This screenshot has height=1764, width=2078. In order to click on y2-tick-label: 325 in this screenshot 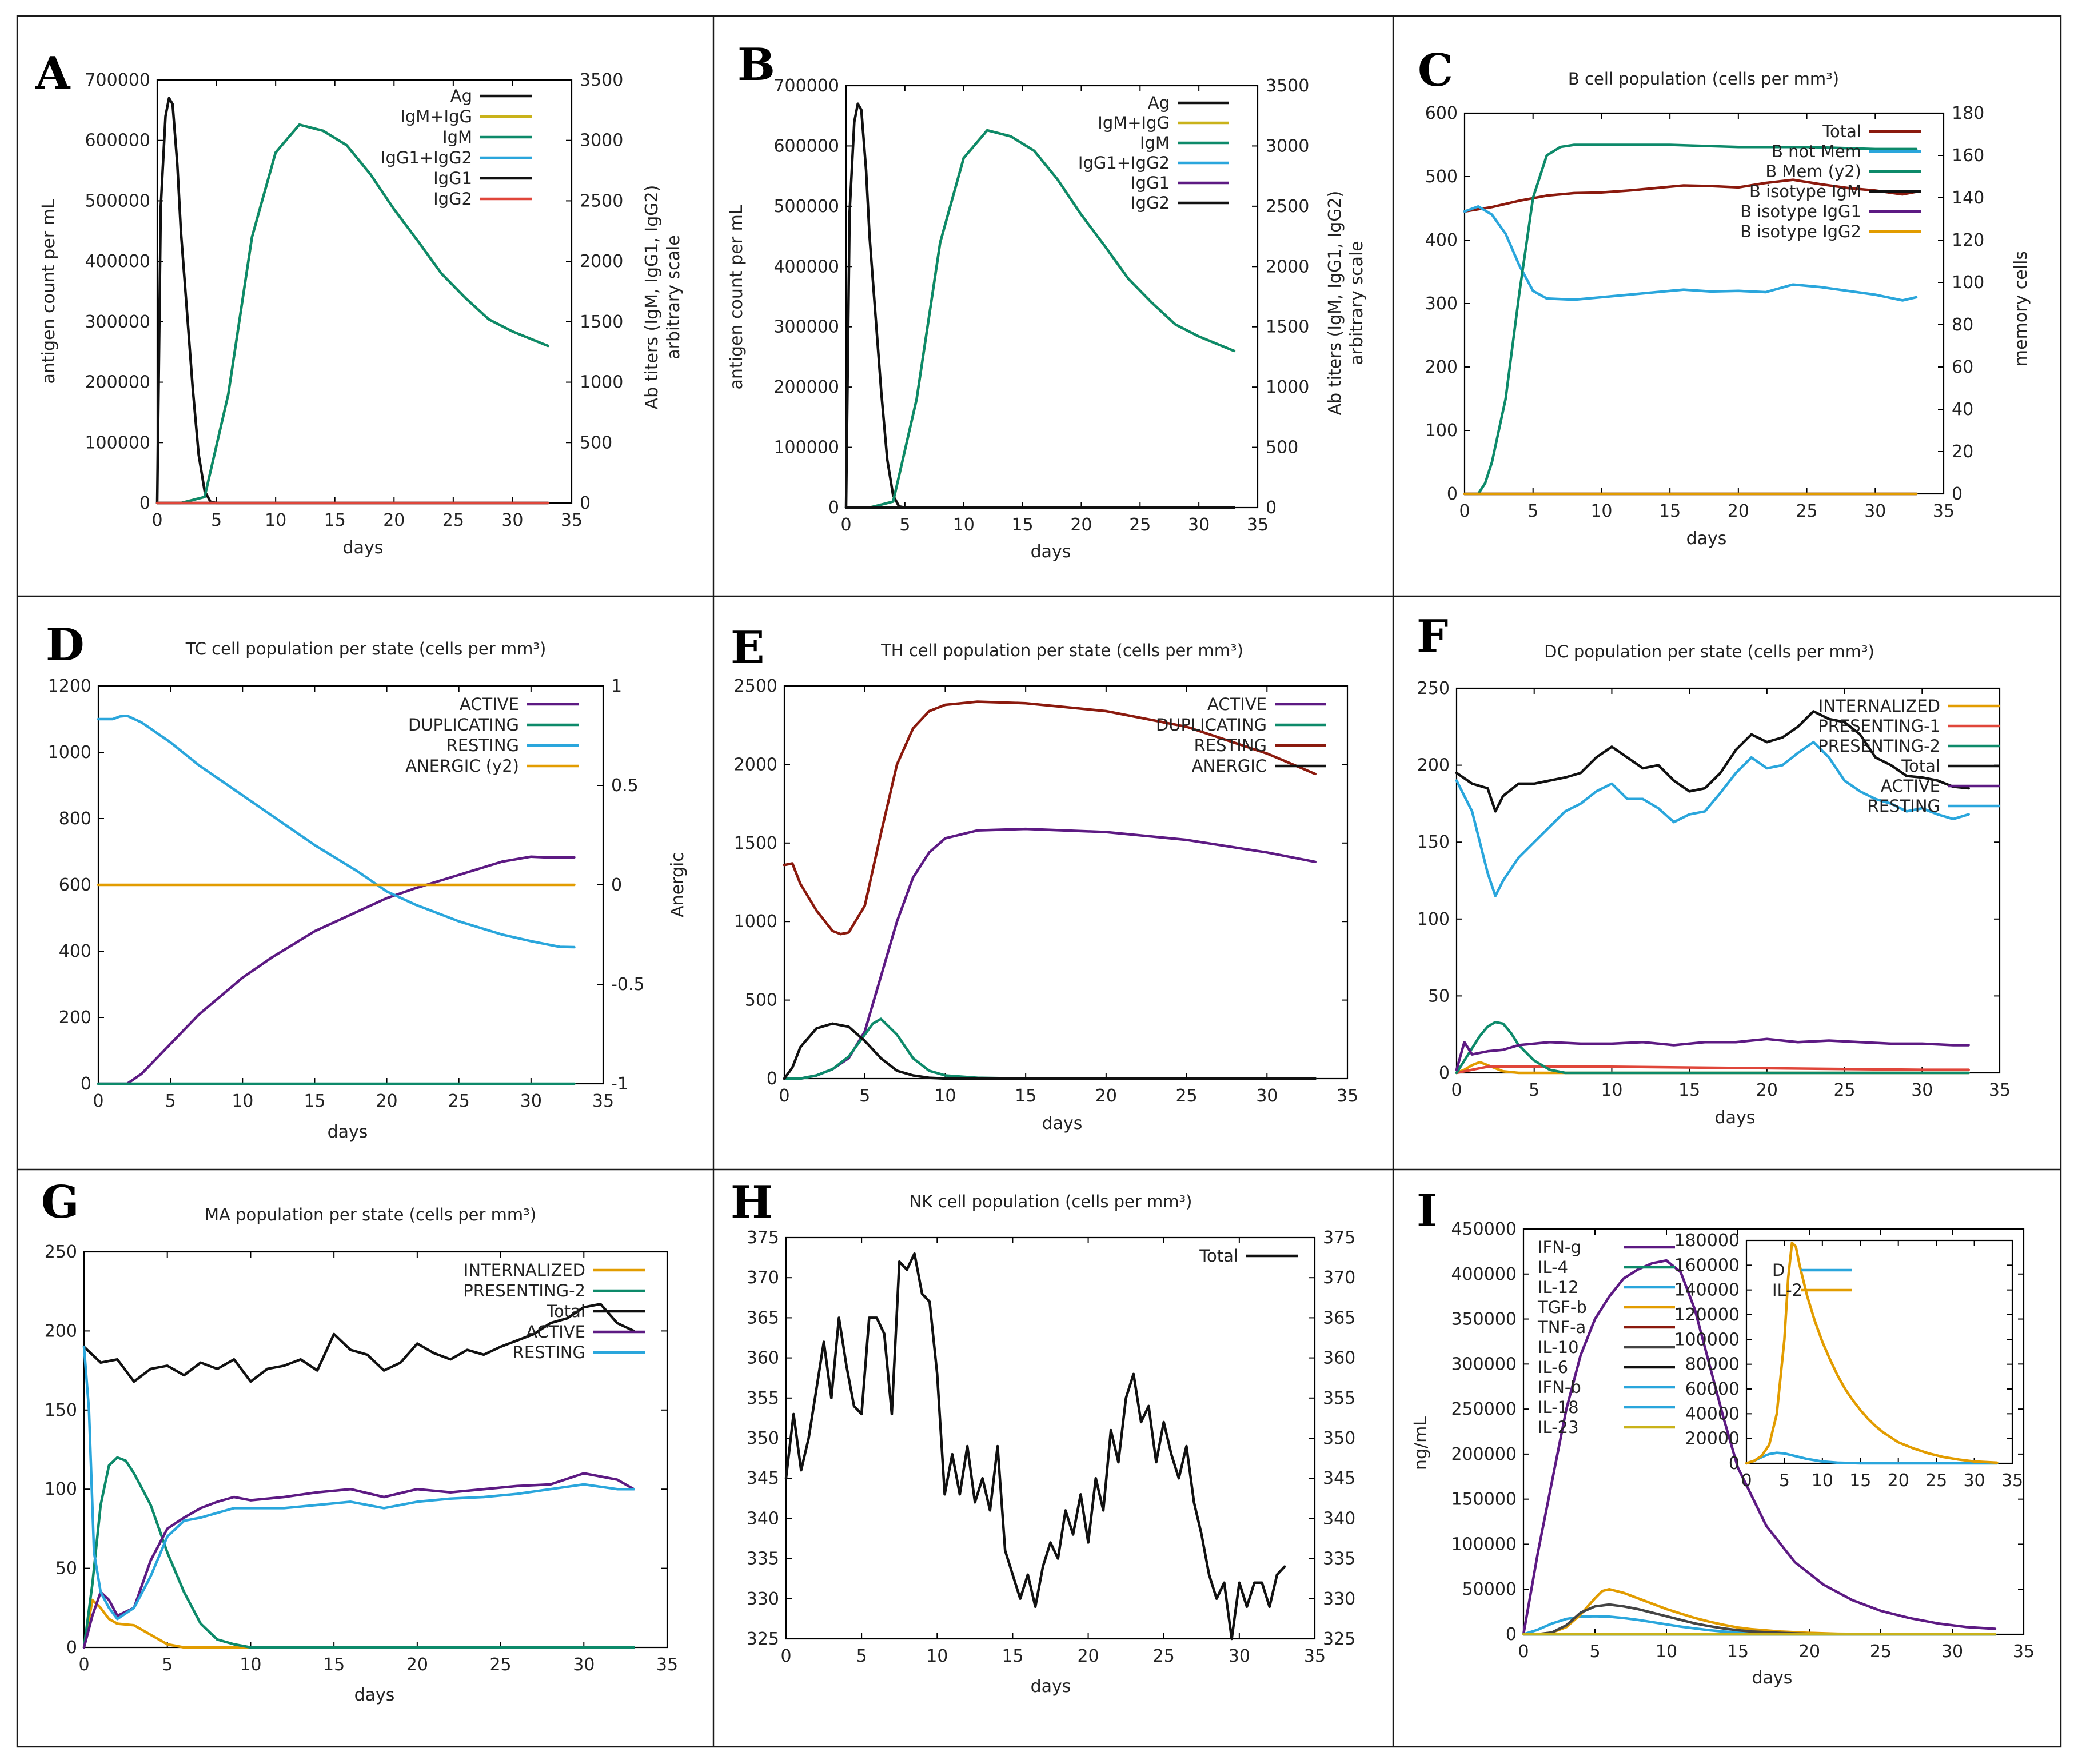, I will do `click(1339, 1639)`.